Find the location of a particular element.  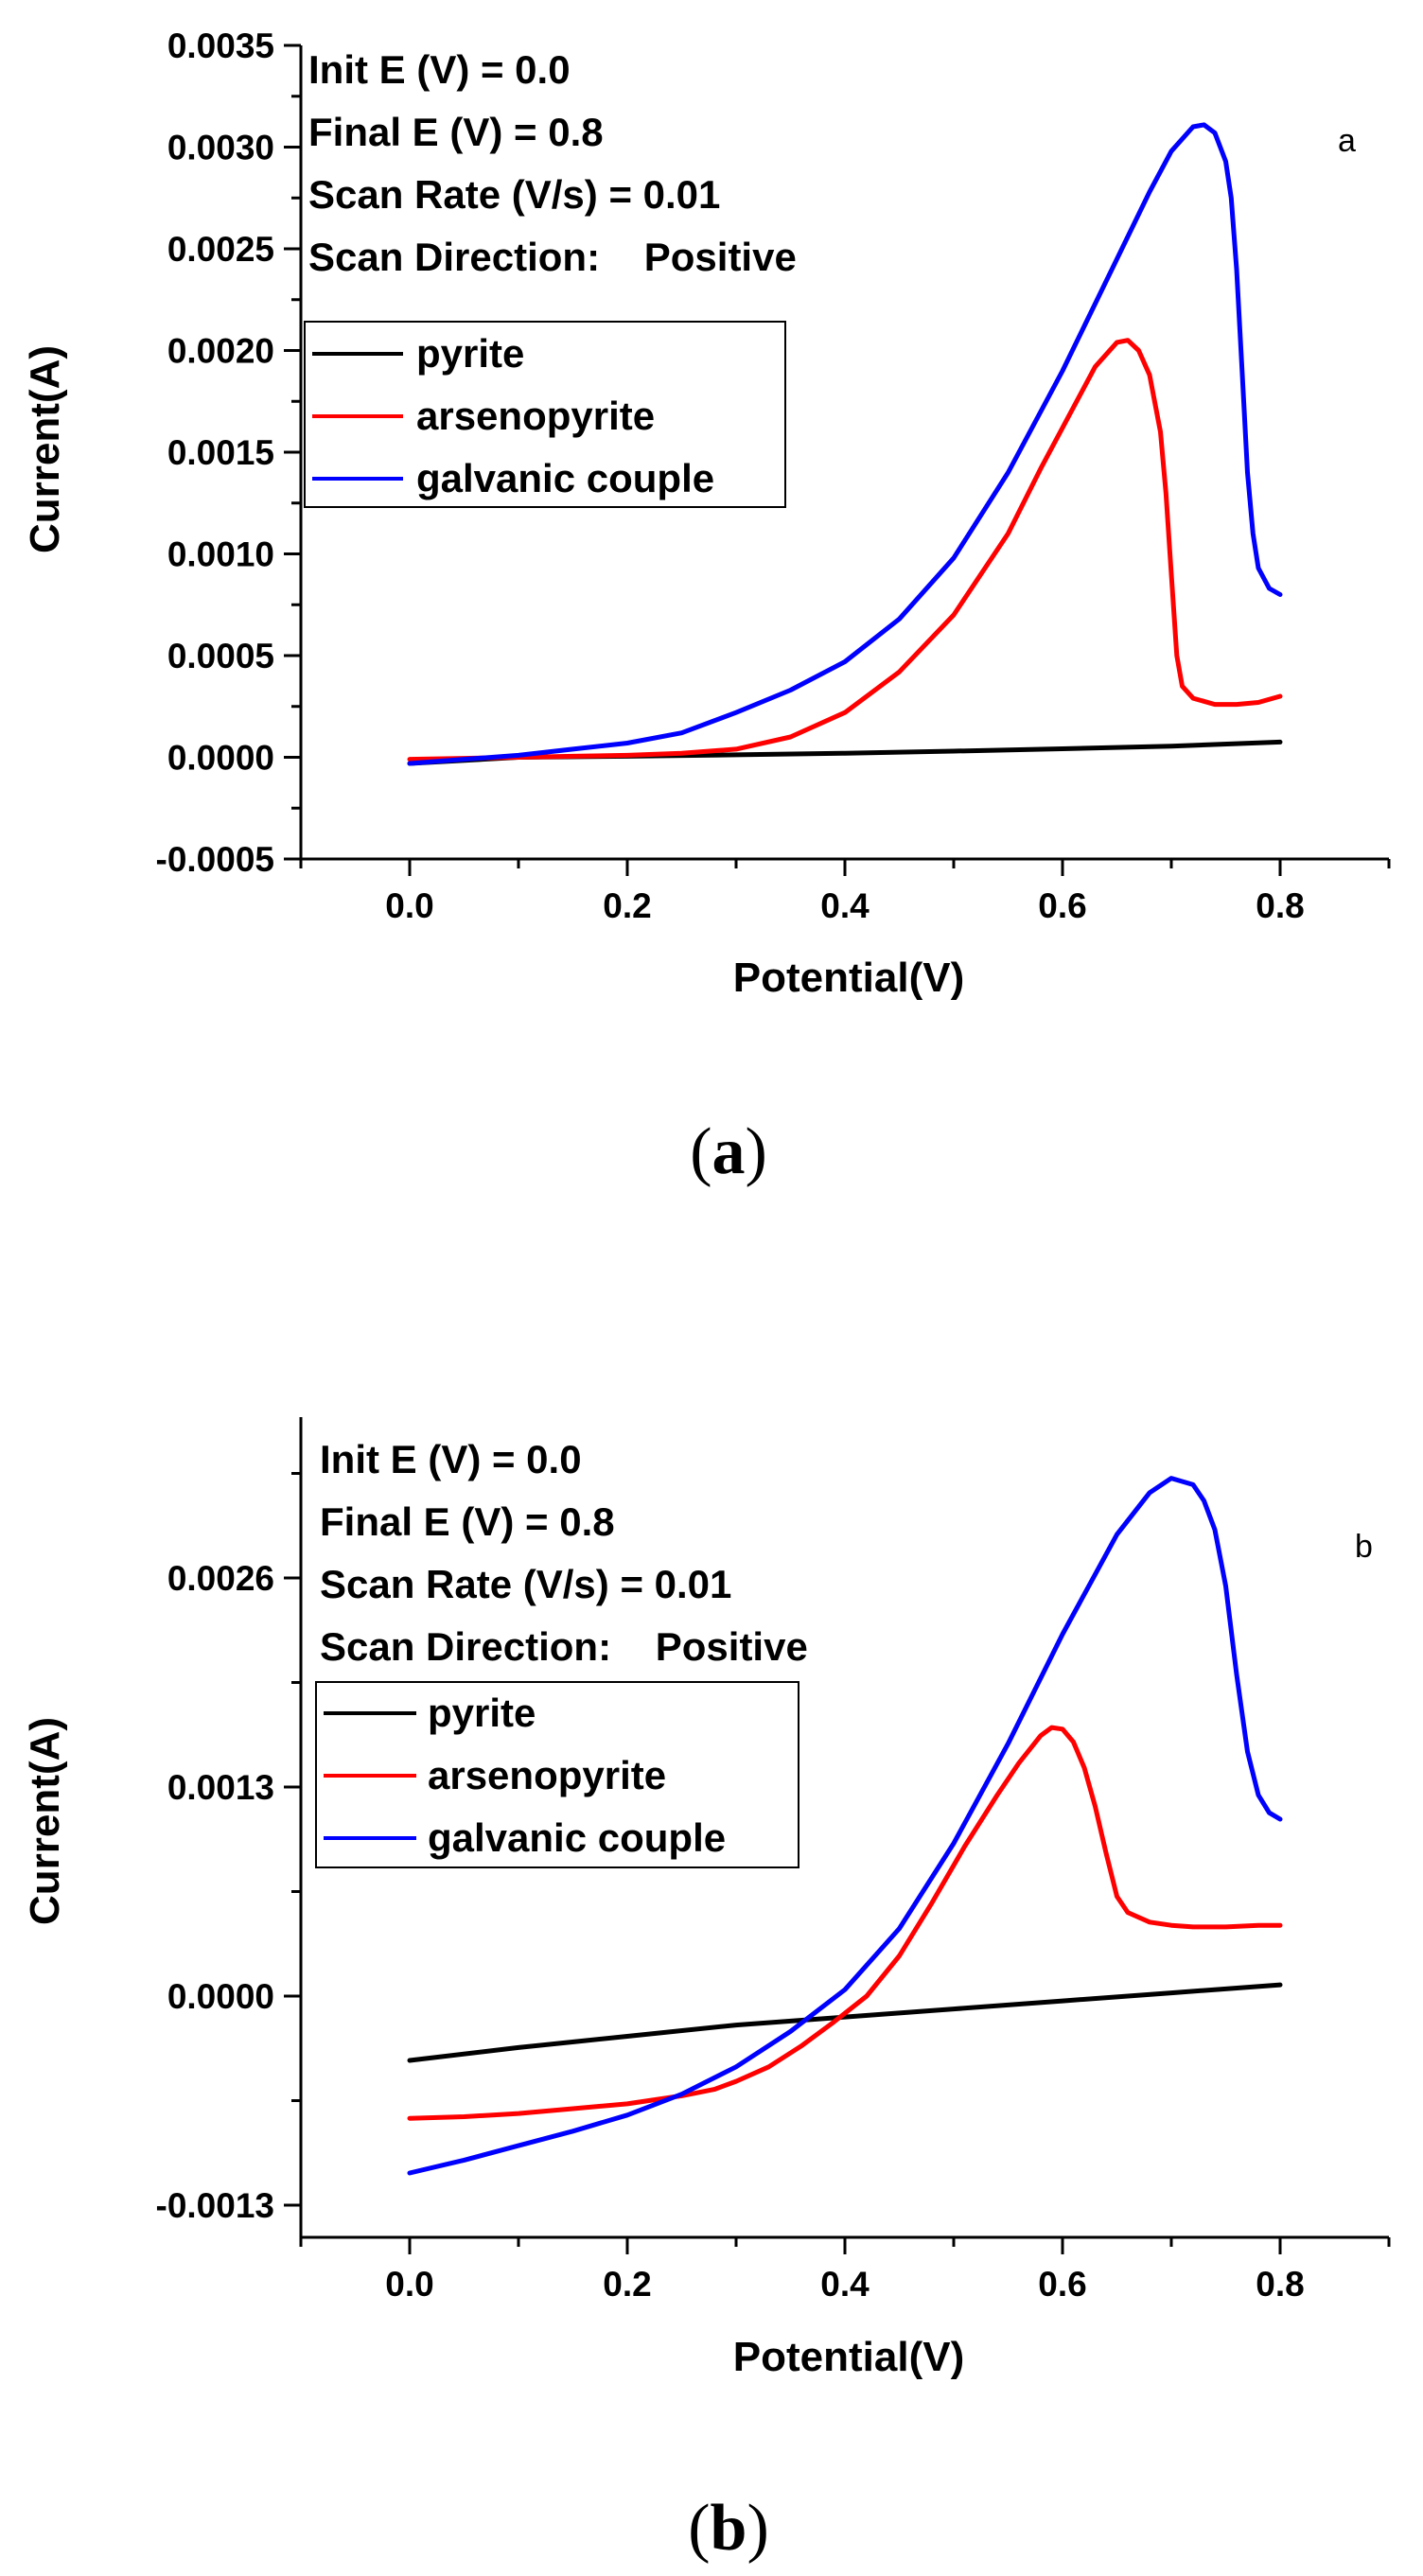

y-tick-label: 0.0025 is located at coordinates (220, 249).